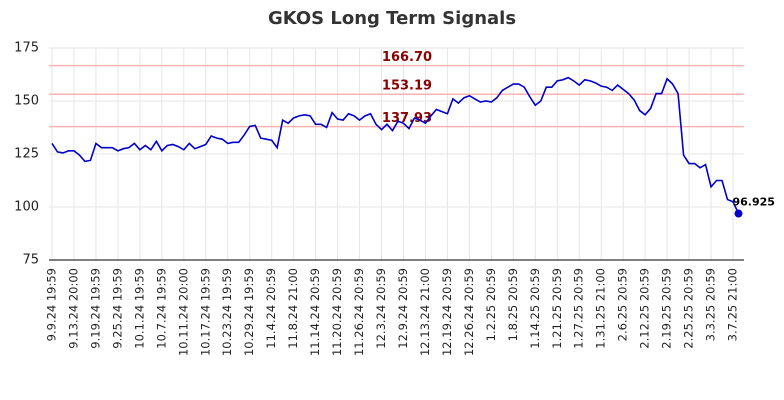 The image size is (784, 400). Describe the element at coordinates (392, 18) in the screenshot. I see `chart-title: GKOS Long Term Signals` at that location.